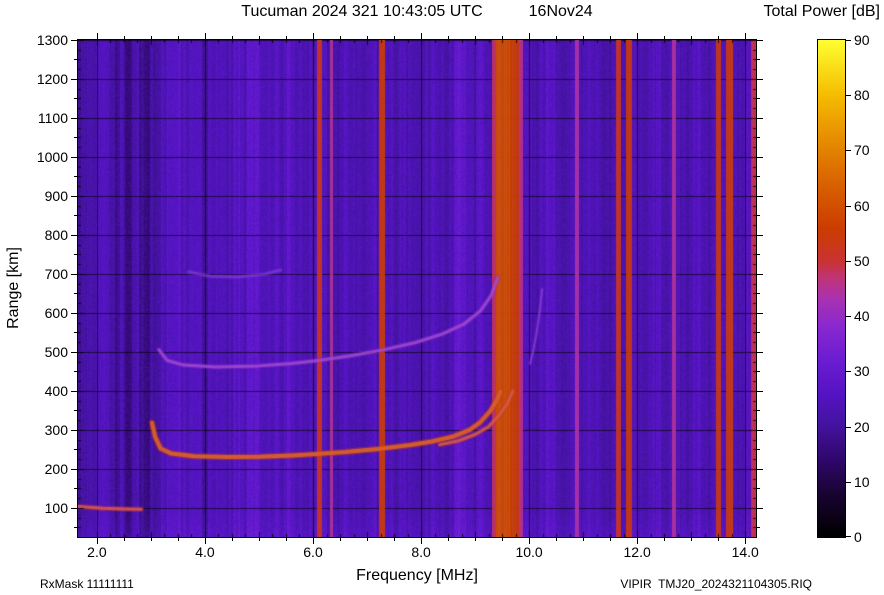 The image size is (884, 595). What do you see at coordinates (745, 552) in the screenshot?
I see `x-tick-label: 14.0` at bounding box center [745, 552].